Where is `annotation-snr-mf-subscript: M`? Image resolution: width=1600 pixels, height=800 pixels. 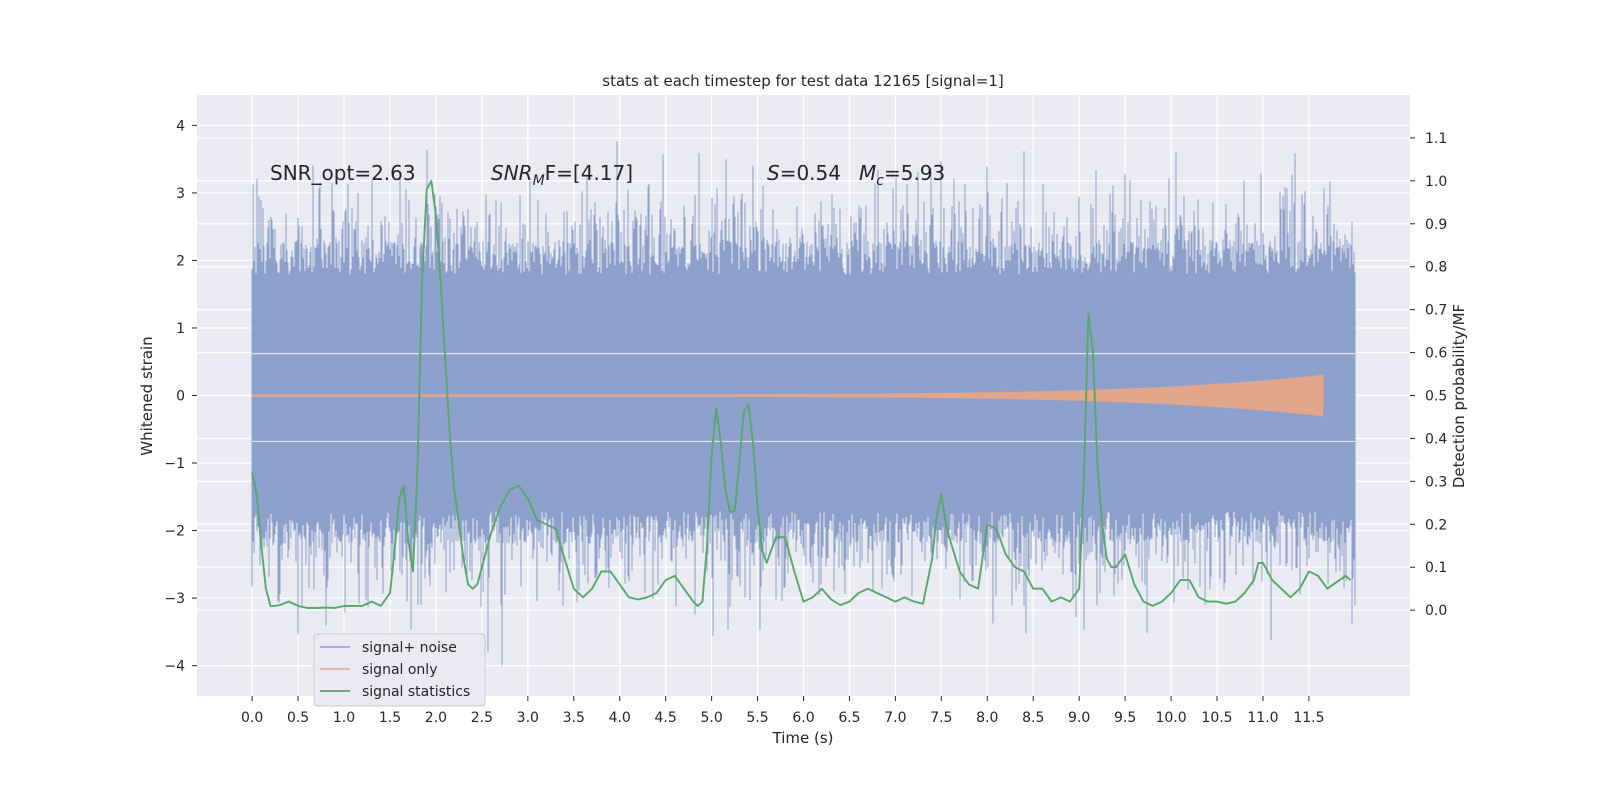 annotation-snr-mf-subscript: M is located at coordinates (539, 181).